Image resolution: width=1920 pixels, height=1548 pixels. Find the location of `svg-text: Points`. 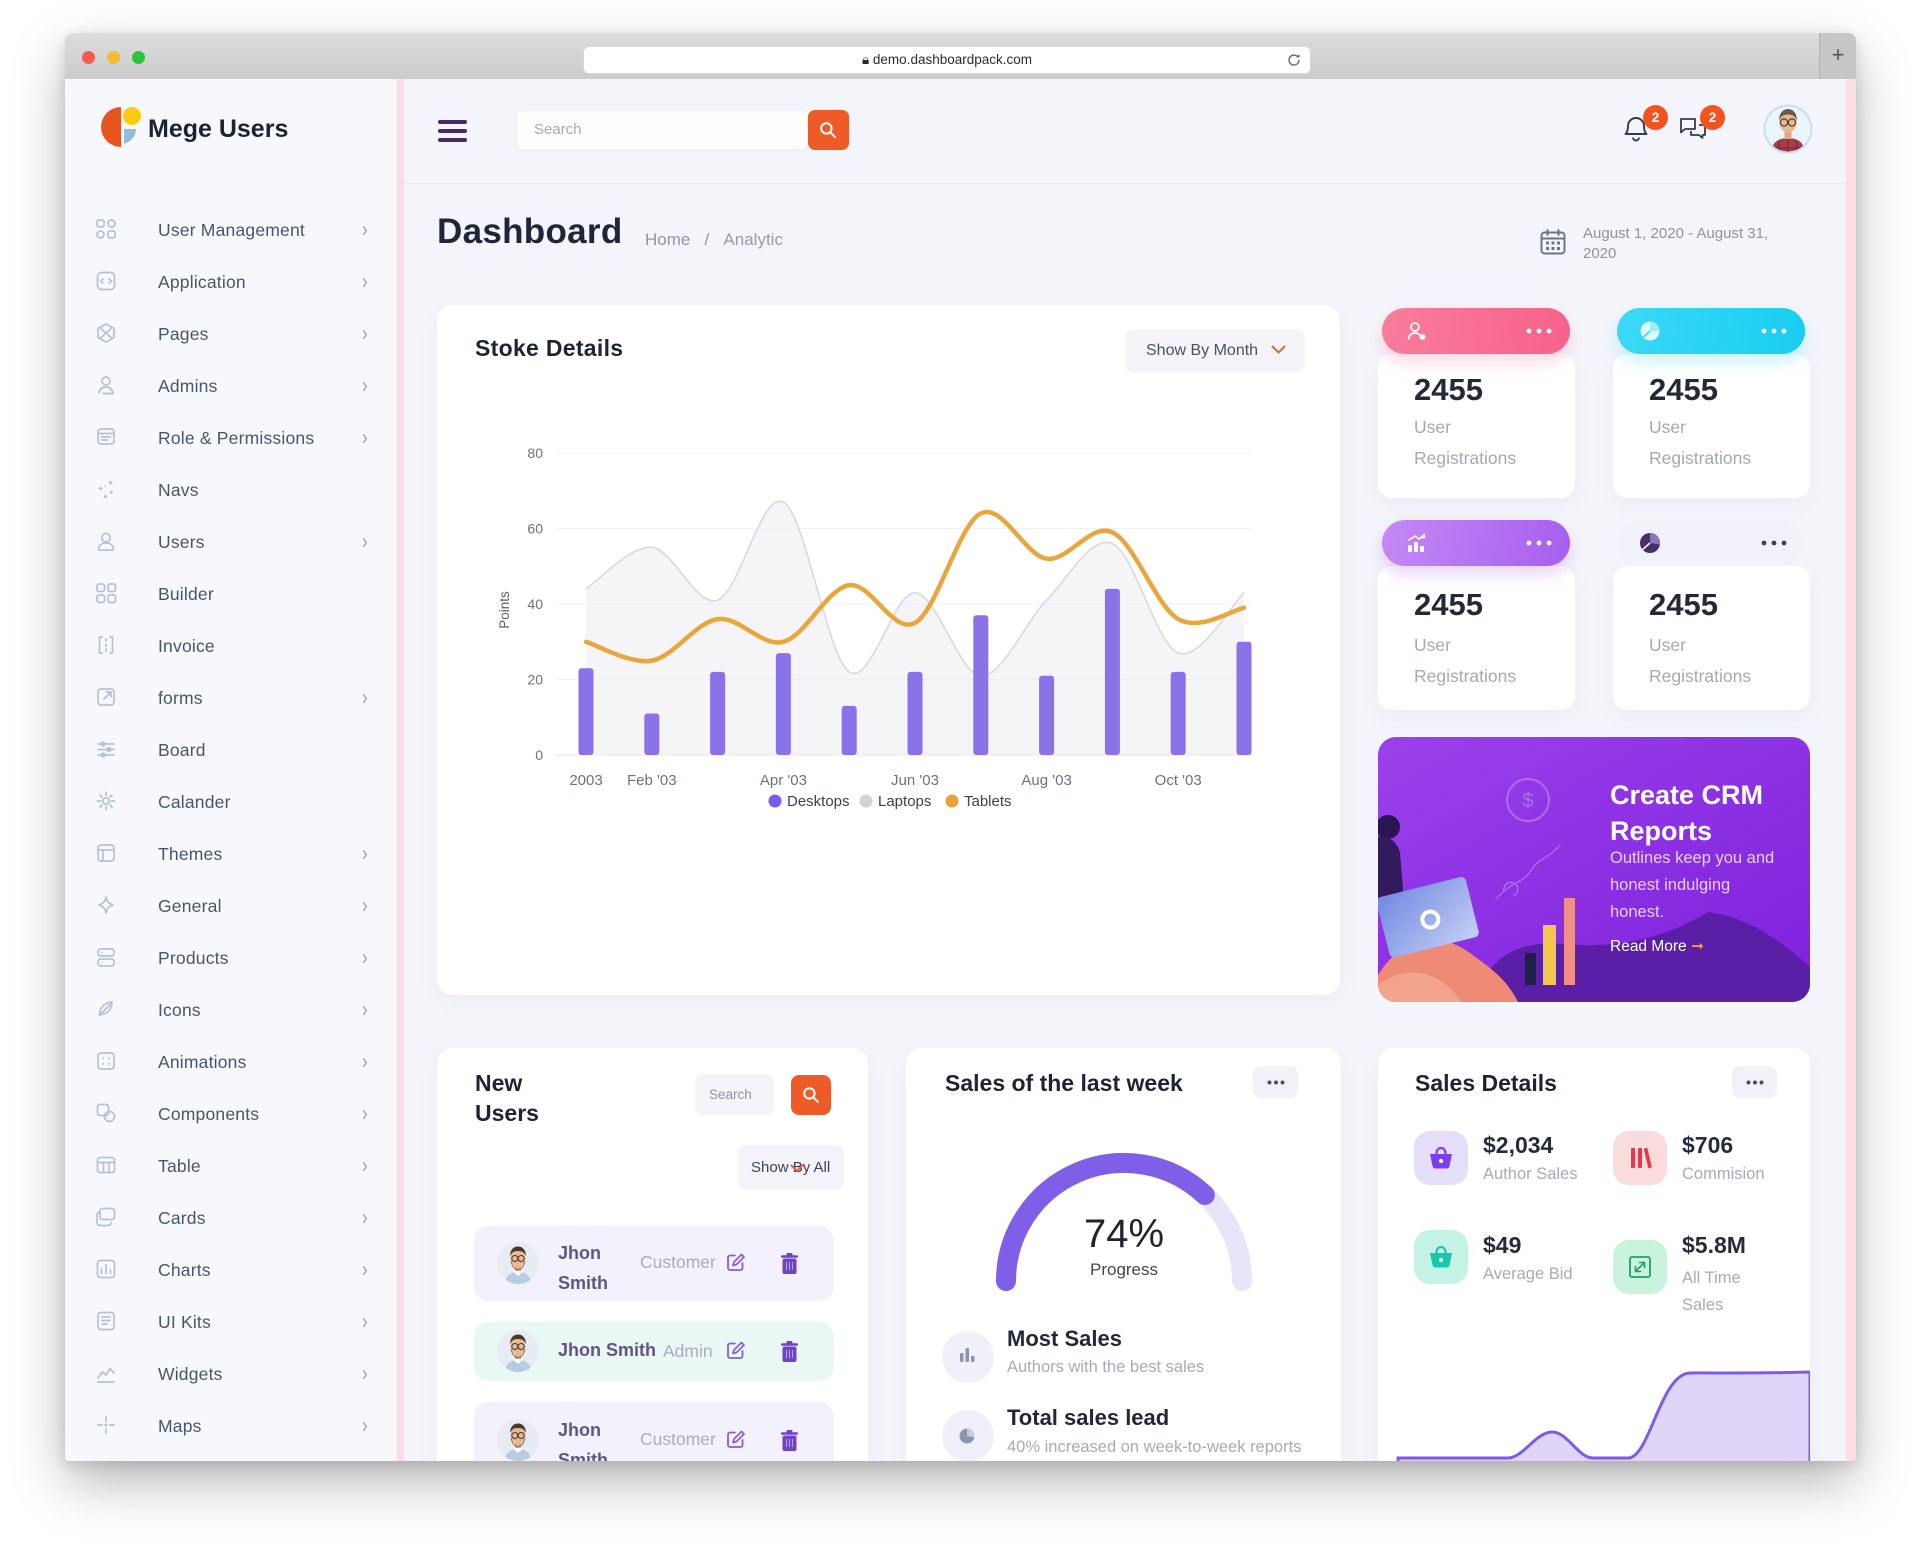

svg-text: Points is located at coordinates (504, 610).